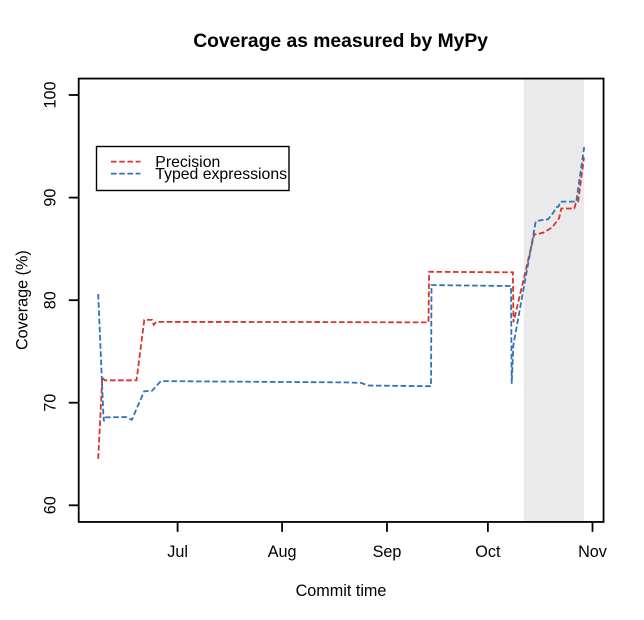  I want to click on svg-text: 100, so click(51, 94).